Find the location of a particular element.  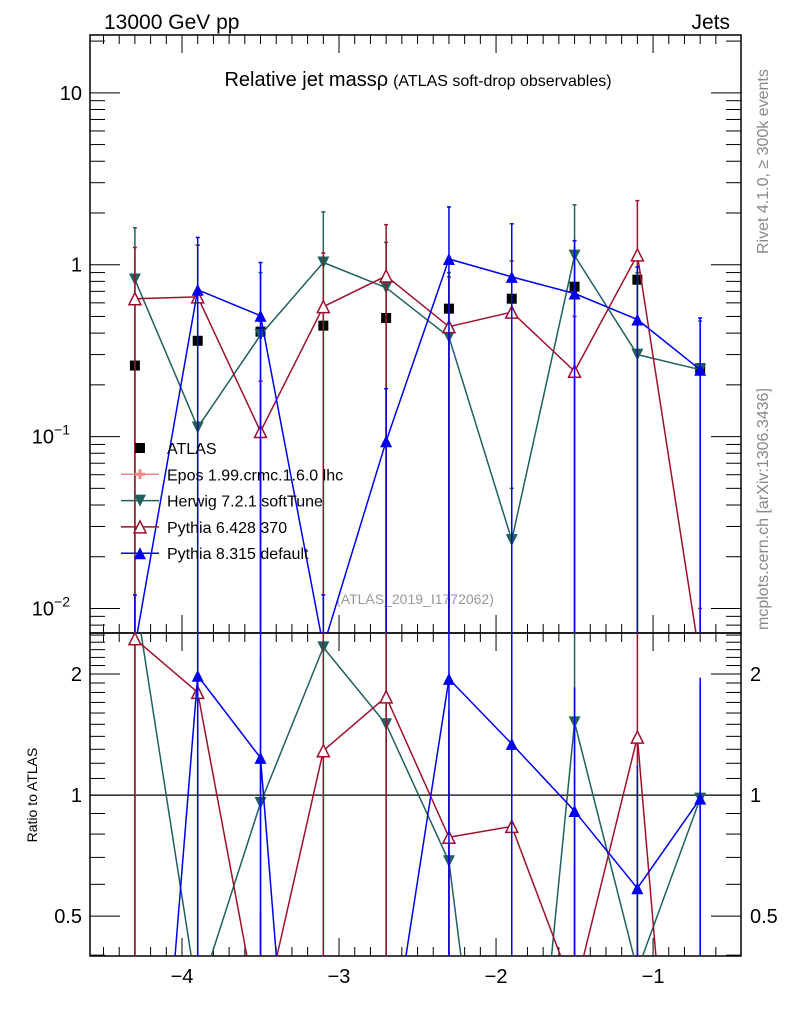

y-tick-label: 1 is located at coordinates (76, 266).